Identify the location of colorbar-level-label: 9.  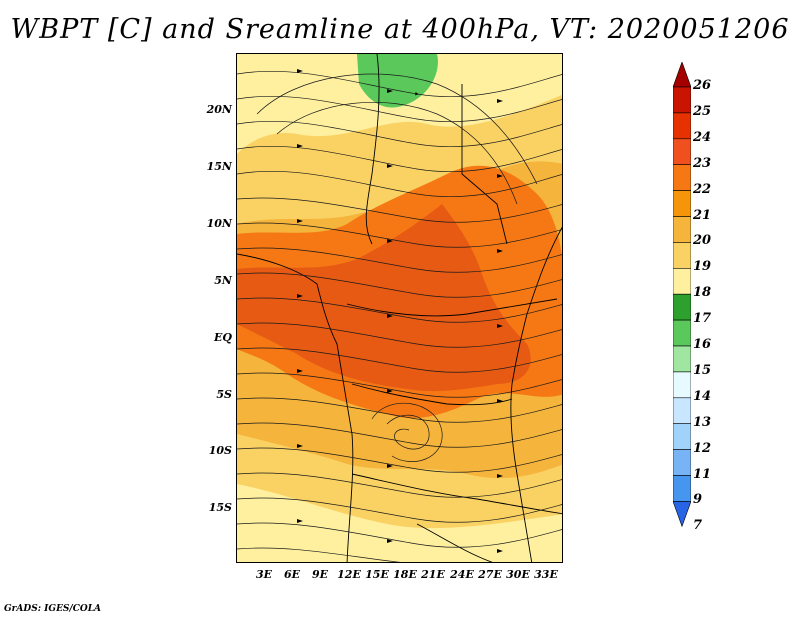
(698, 500).